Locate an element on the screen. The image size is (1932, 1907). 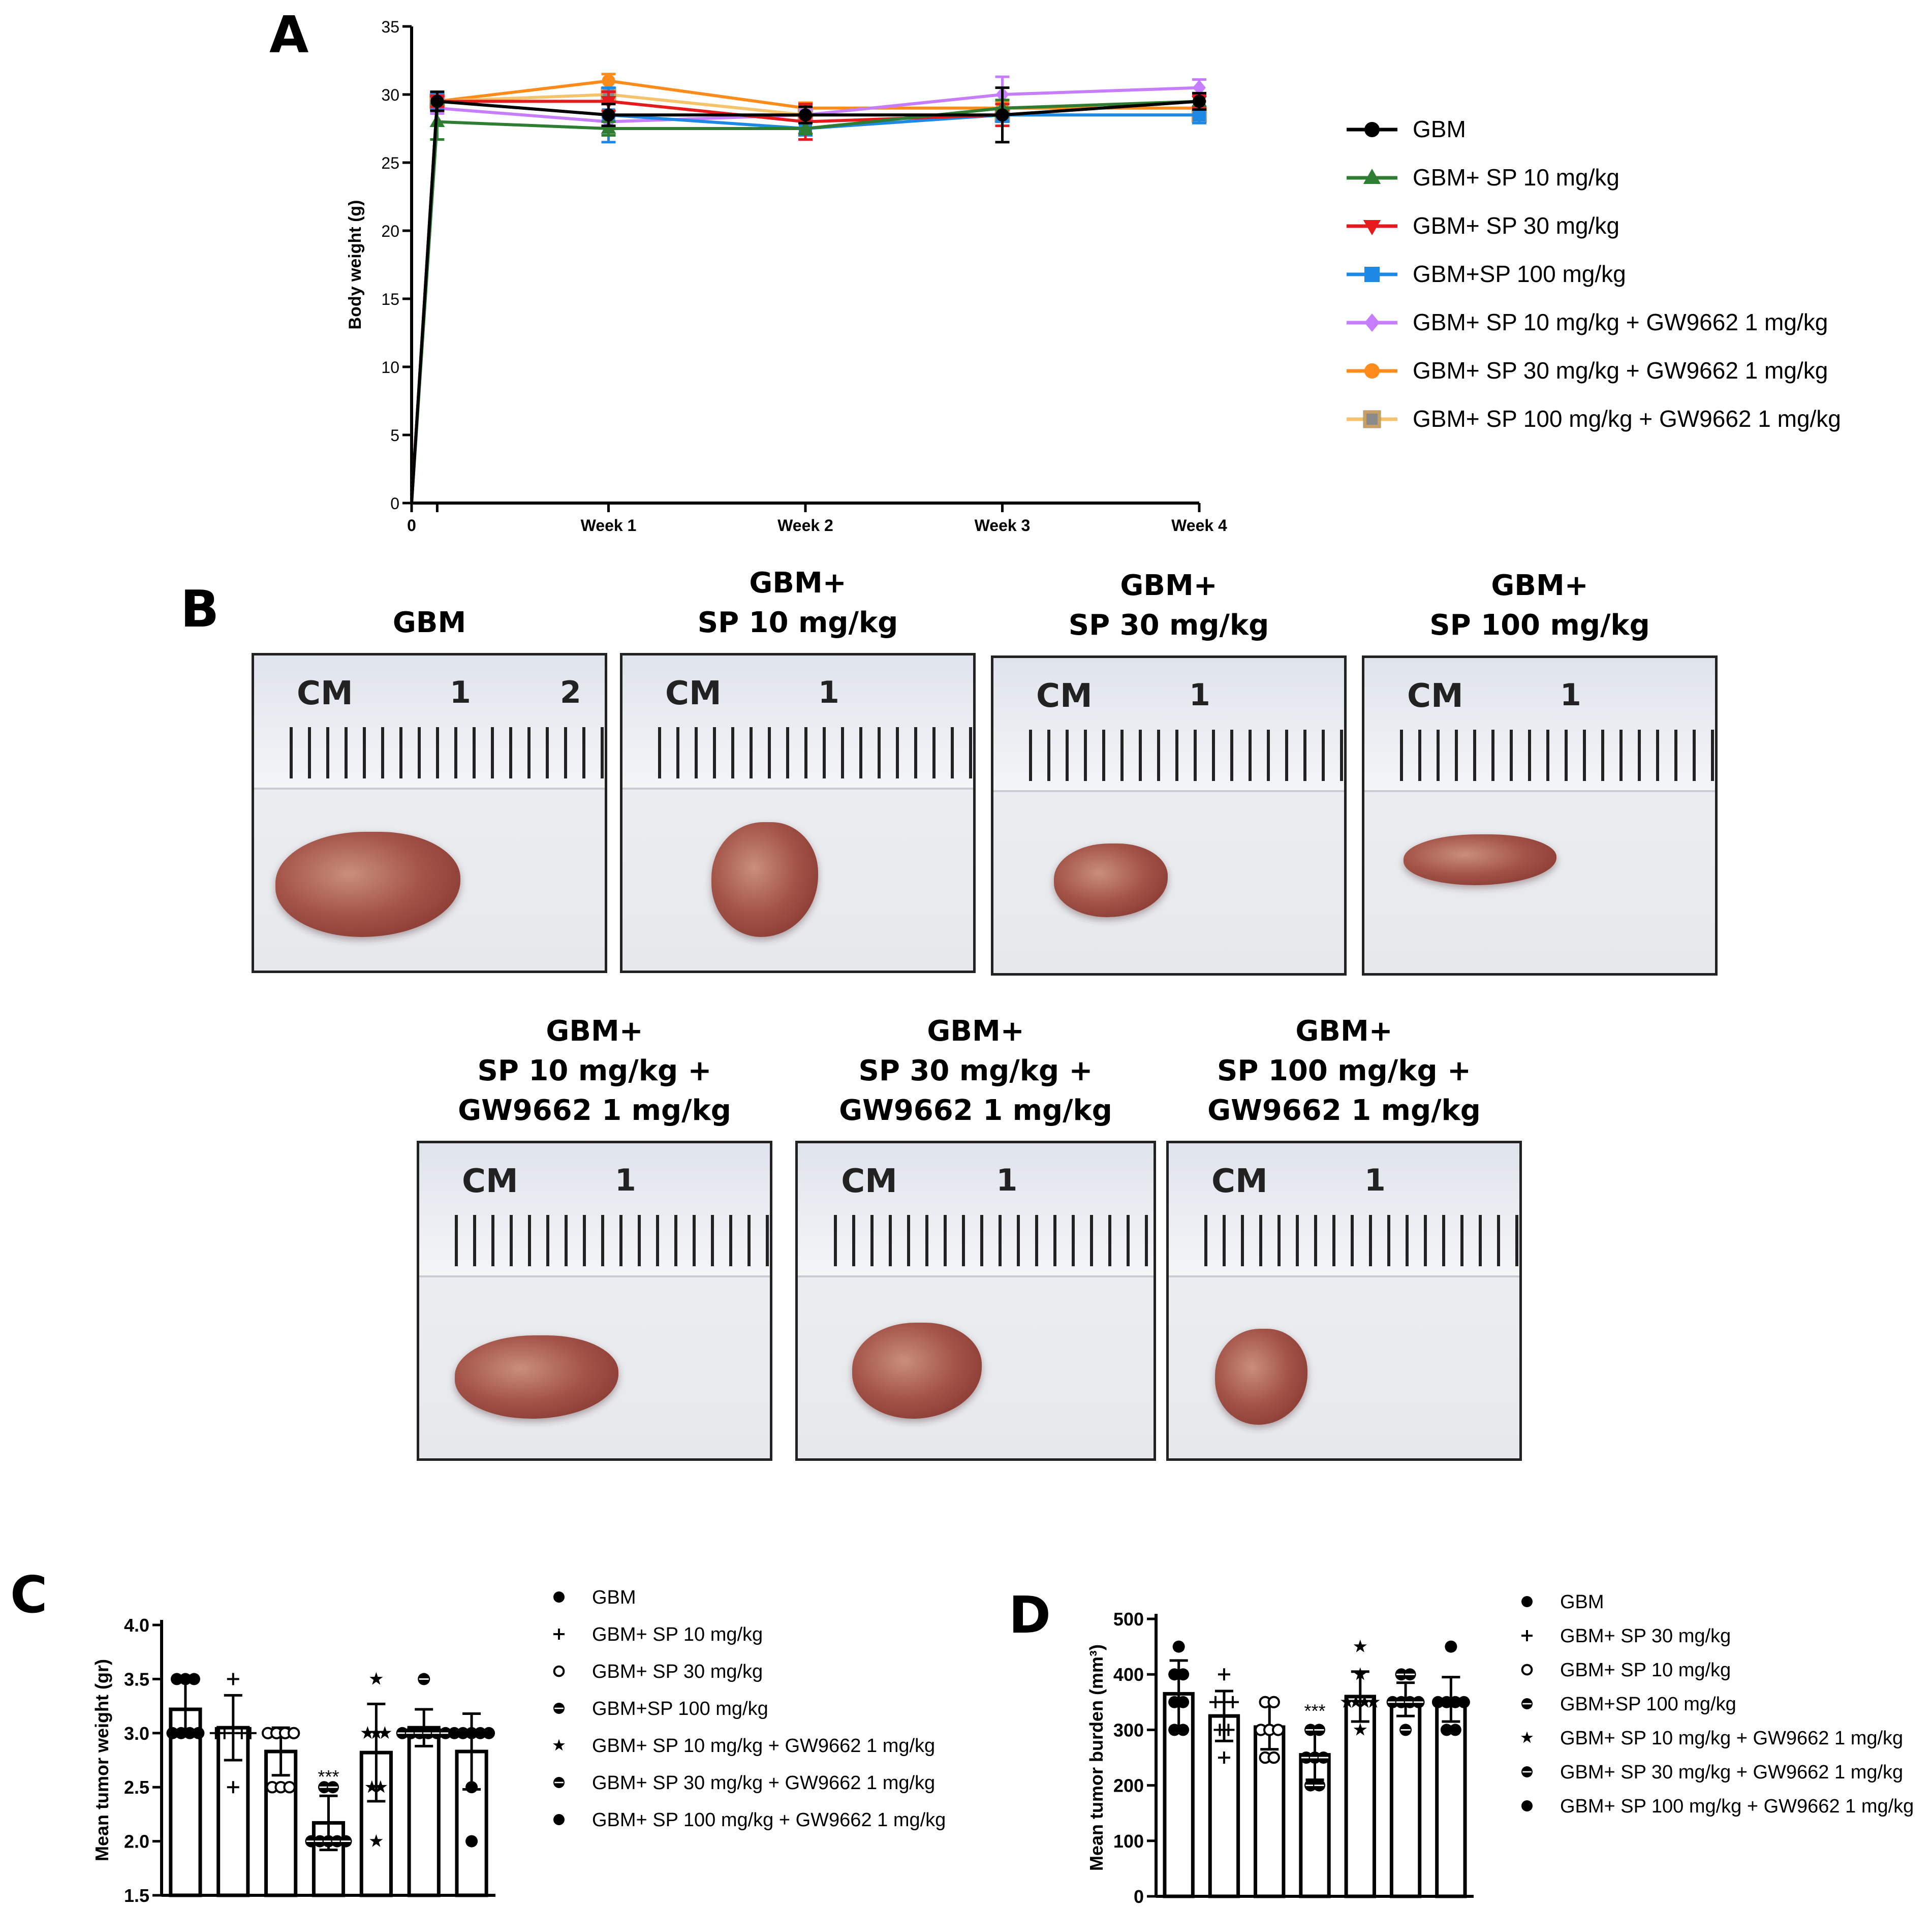
legend-label: GBM+SP 100 mg/kg is located at coordinates (680, 1709).